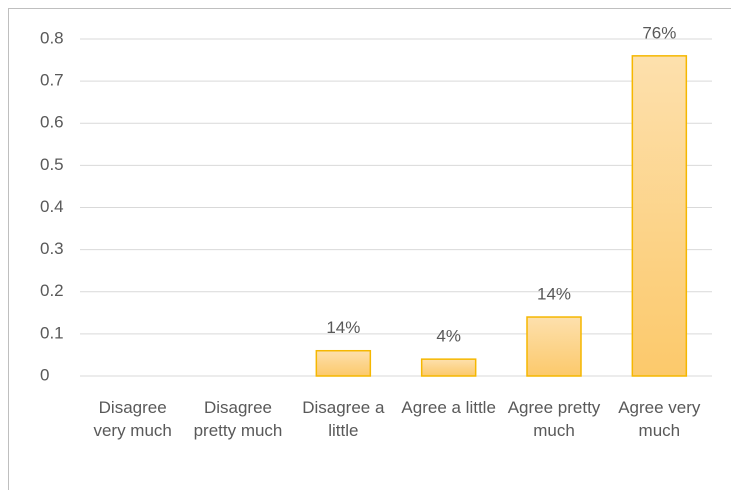 This screenshot has height=490, width=731. I want to click on x-tick-label: Agree pretty much, so click(554, 419).